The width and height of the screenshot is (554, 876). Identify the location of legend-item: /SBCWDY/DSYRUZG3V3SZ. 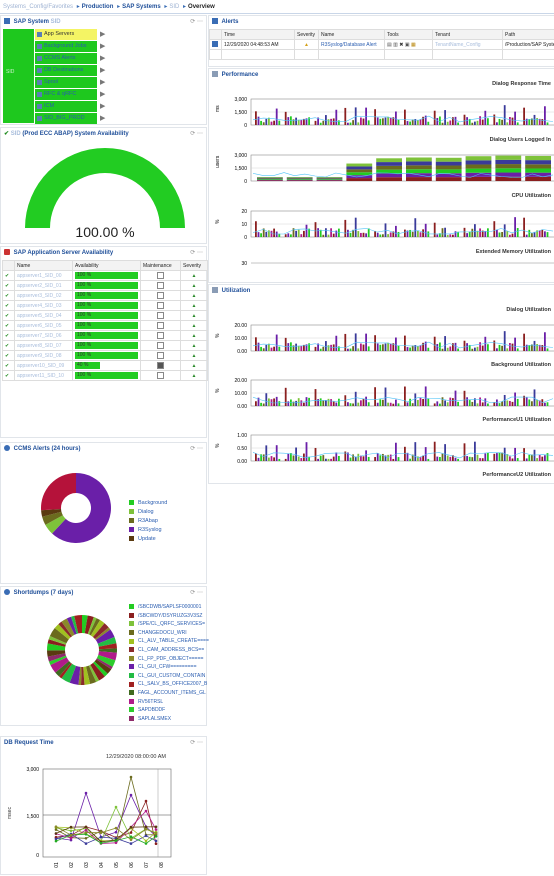
(169, 616).